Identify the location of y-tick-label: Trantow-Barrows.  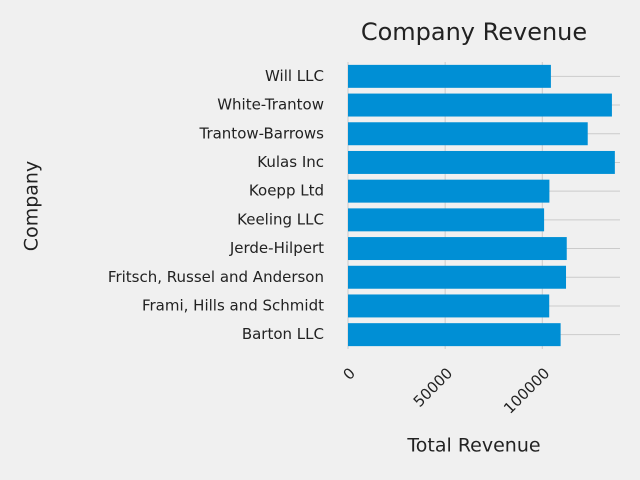
(261, 133).